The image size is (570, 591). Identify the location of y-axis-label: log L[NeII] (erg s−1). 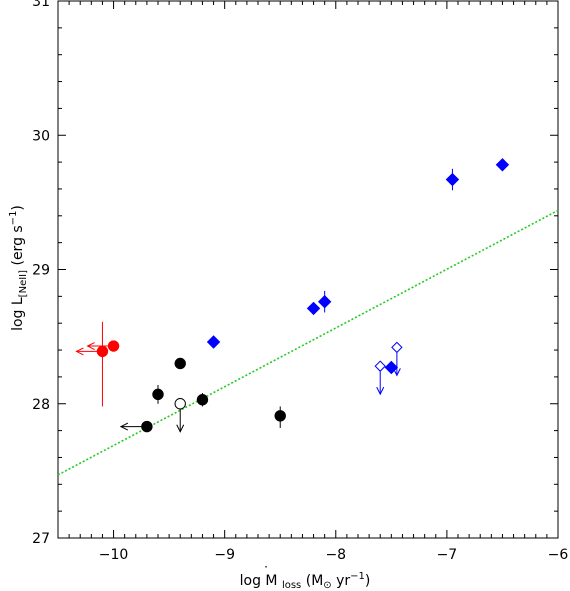
(18, 268).